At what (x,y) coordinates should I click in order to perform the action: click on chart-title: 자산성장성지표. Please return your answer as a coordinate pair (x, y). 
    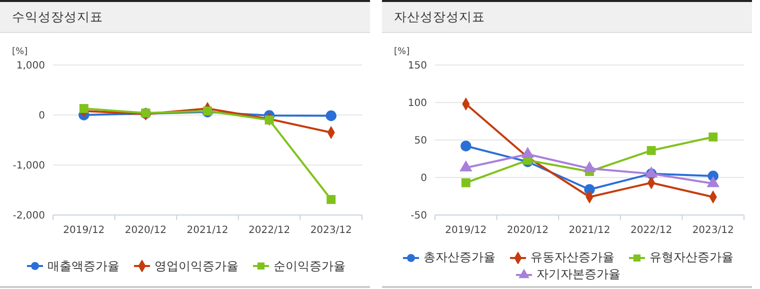
    Looking at the image, I should click on (567, 16).